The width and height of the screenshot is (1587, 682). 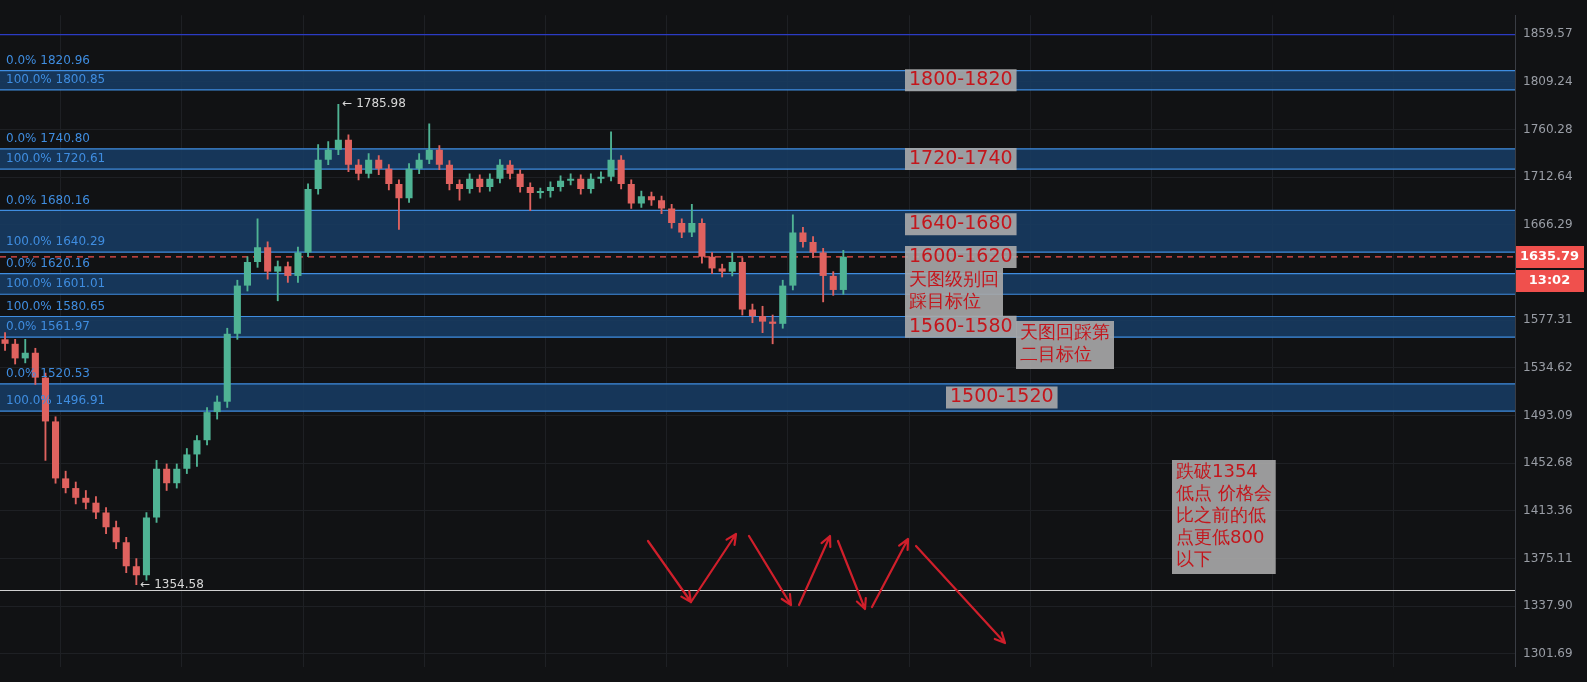 I want to click on annotation: 跌破1354低点 价格会比之前的低点更低800以下, so click(x=1224, y=514).